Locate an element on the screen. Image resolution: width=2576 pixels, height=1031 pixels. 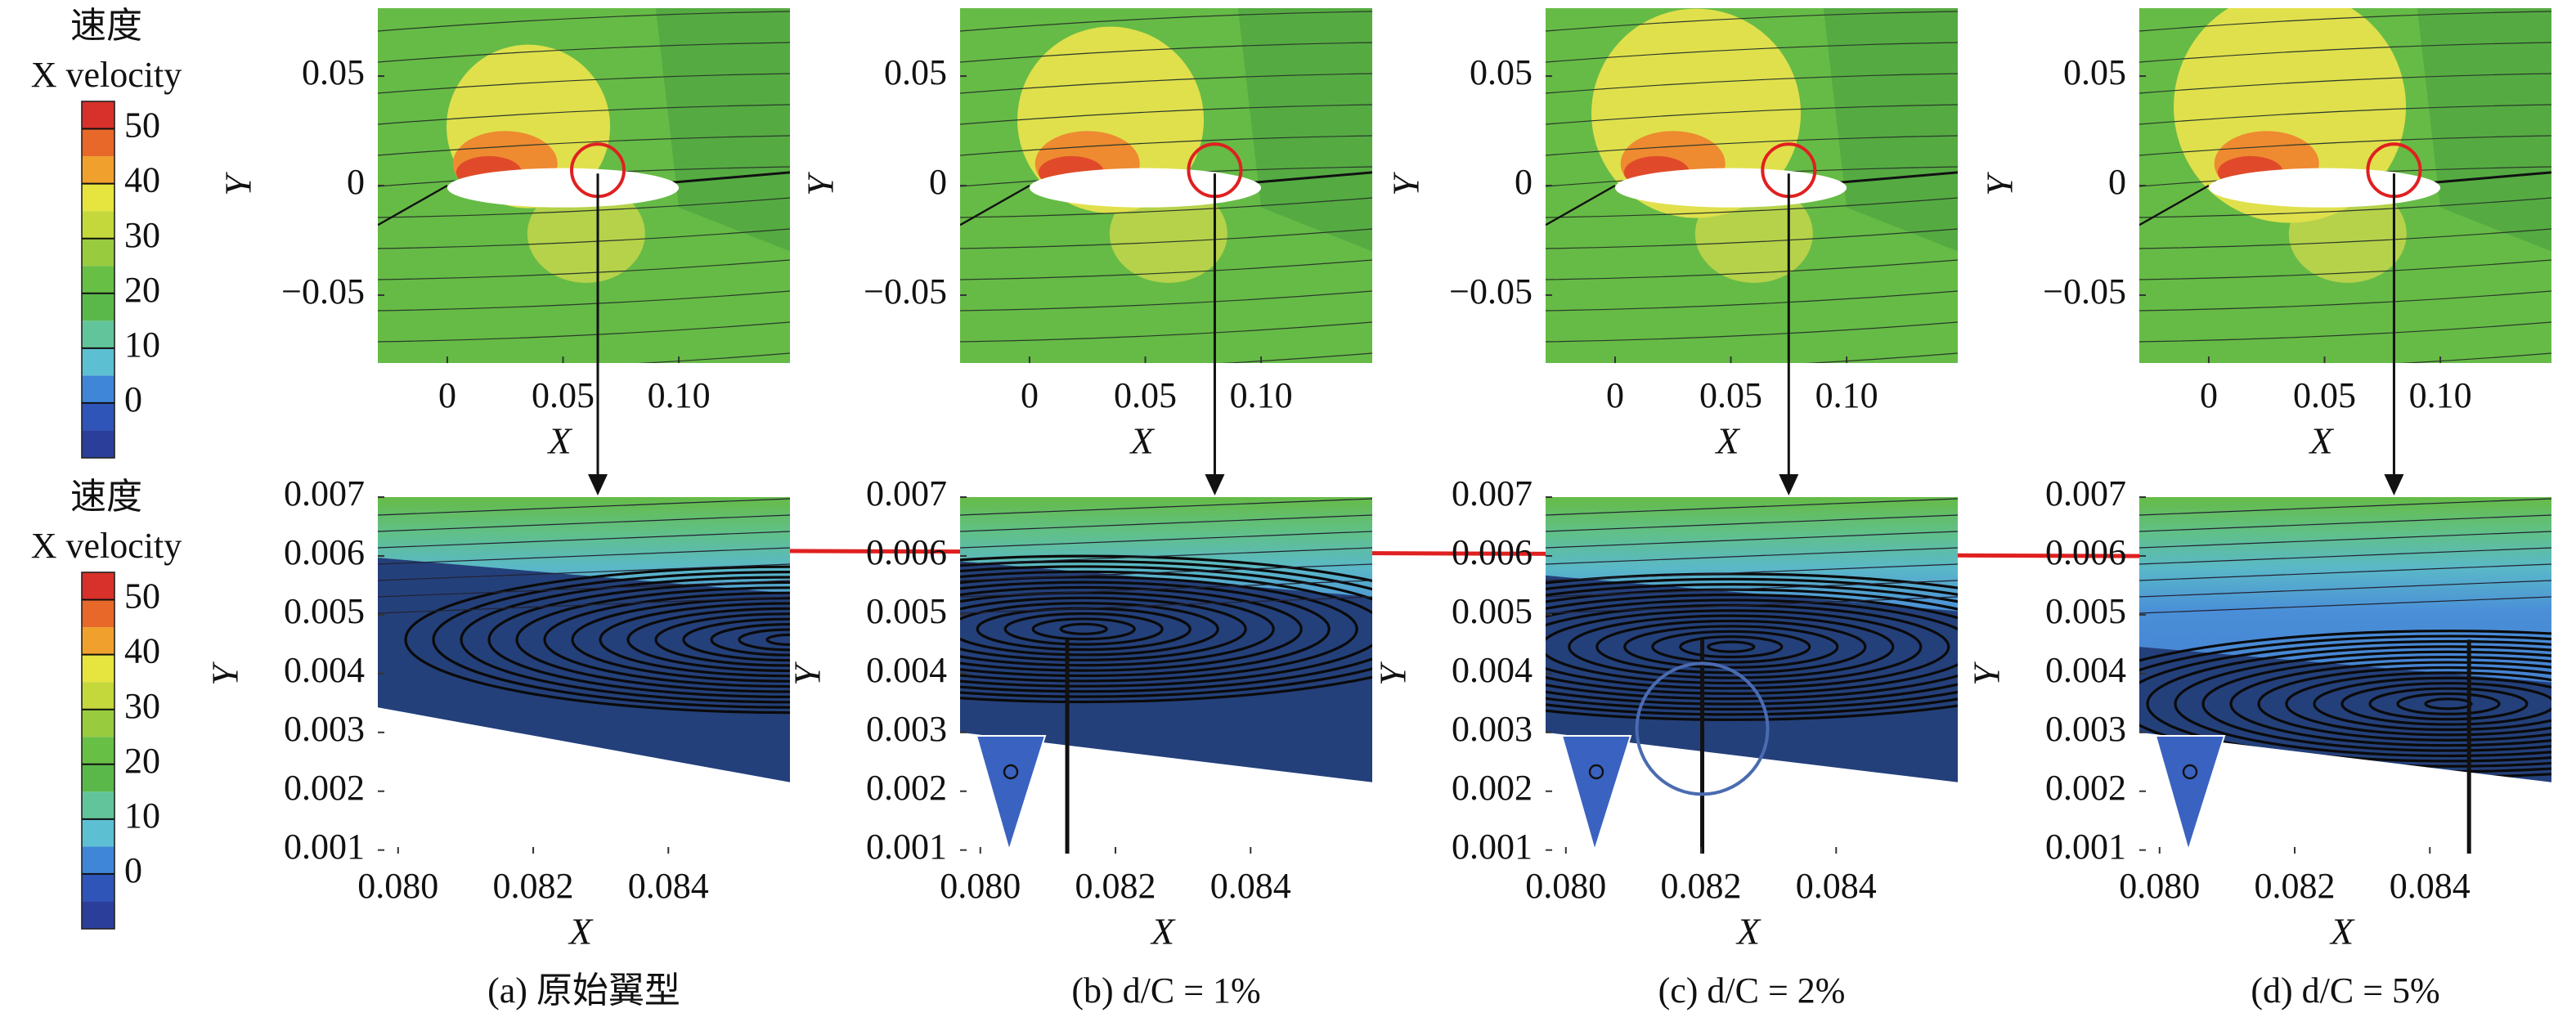
colorbar-title: X velocity is located at coordinates (106, 75).